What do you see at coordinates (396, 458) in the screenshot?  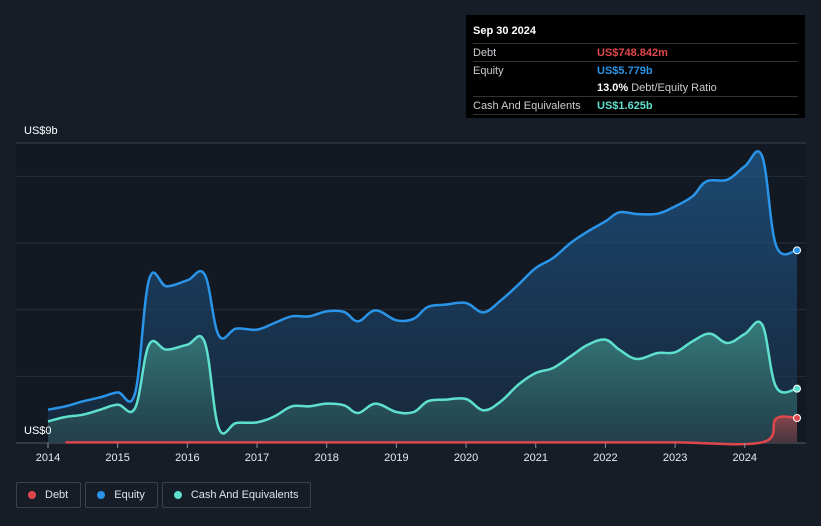 I see `x-tick-label: 2019` at bounding box center [396, 458].